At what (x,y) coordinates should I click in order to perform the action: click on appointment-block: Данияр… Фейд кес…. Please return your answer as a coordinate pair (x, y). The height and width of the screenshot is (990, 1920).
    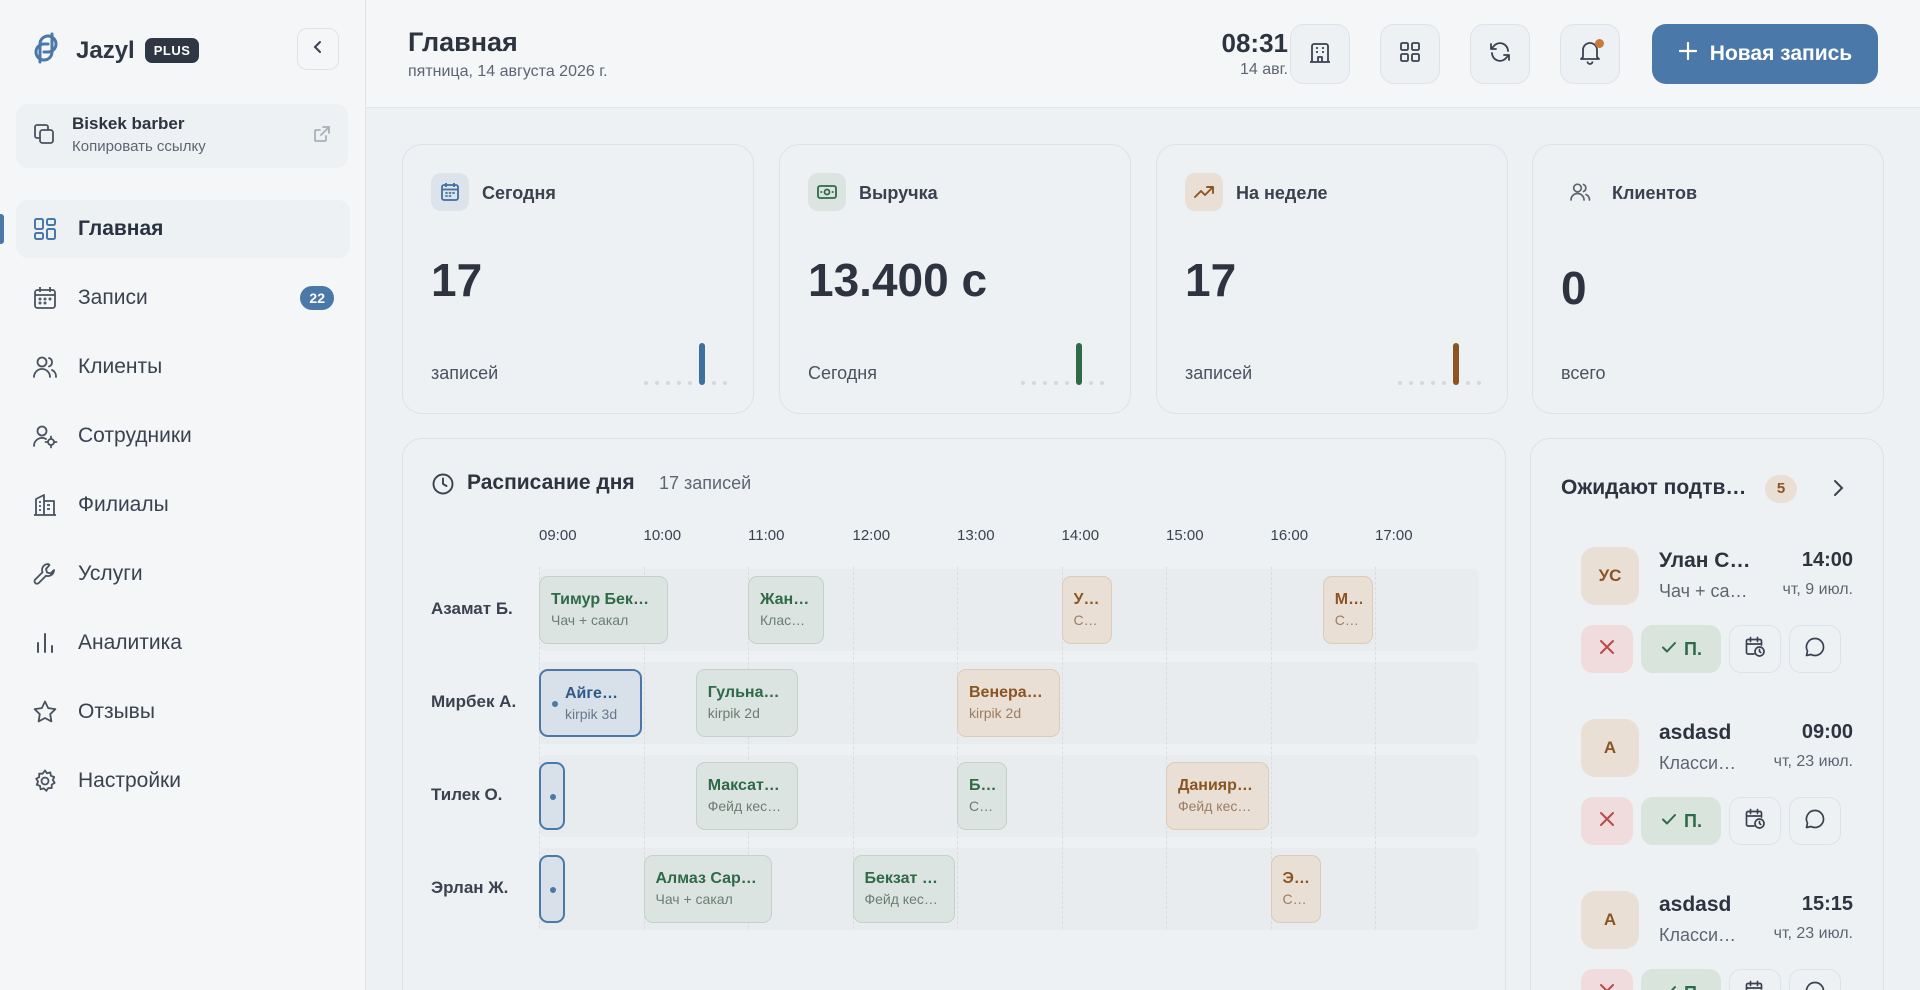
    Looking at the image, I should click on (1217, 796).